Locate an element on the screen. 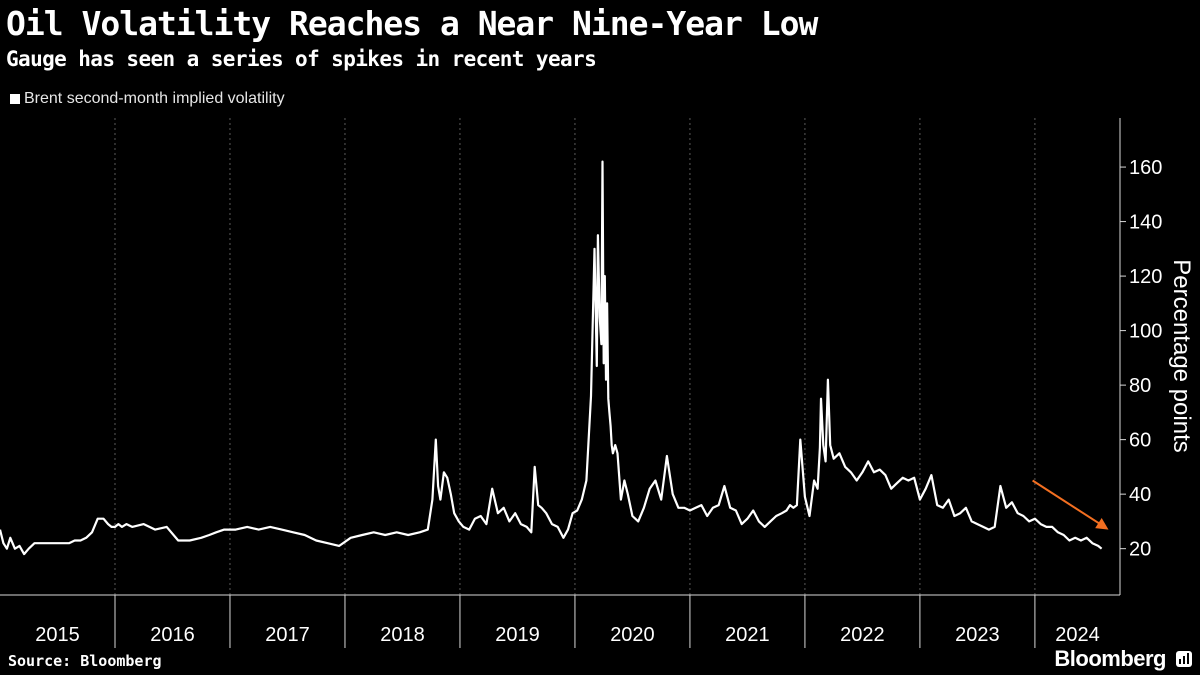 This screenshot has width=1200, height=675. x-tick-label: 2016 is located at coordinates (172, 635).